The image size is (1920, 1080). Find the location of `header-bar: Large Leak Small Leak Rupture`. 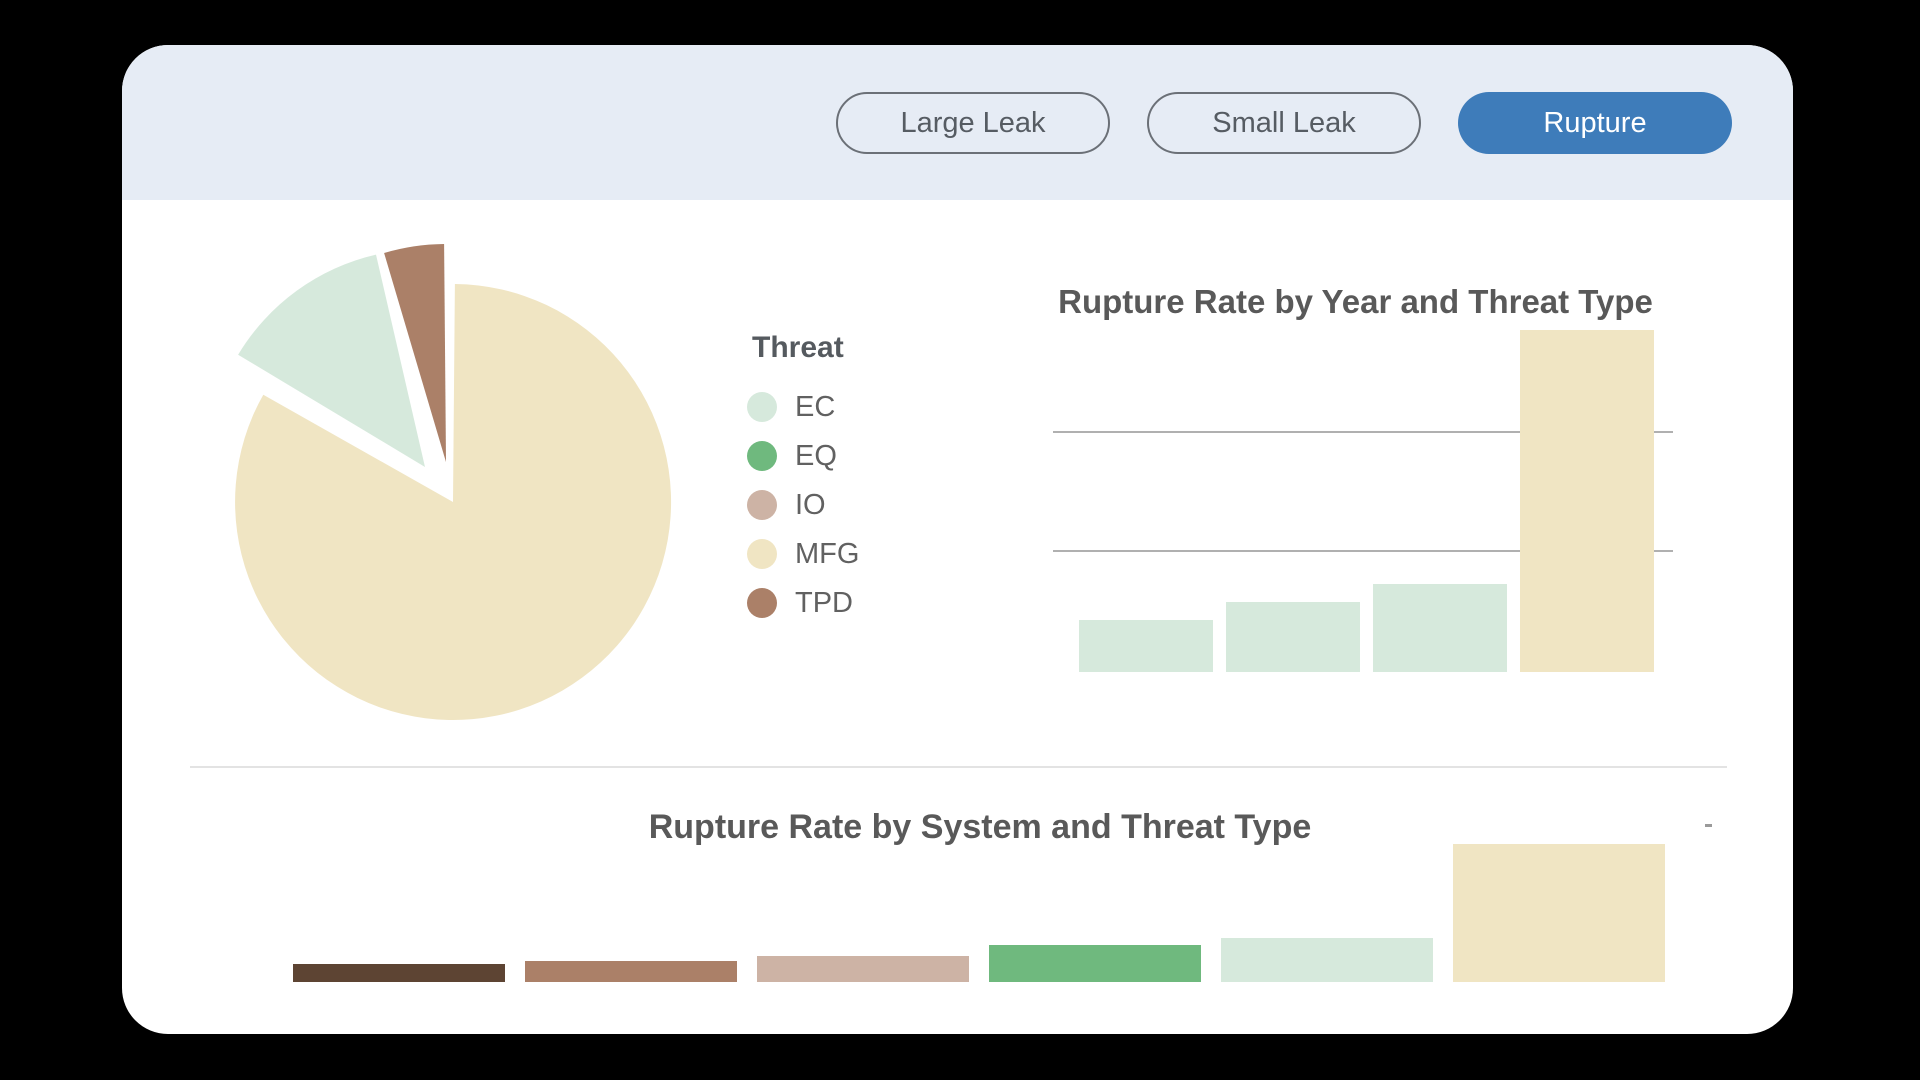

header-bar: Large Leak Small Leak Rupture is located at coordinates (957, 122).